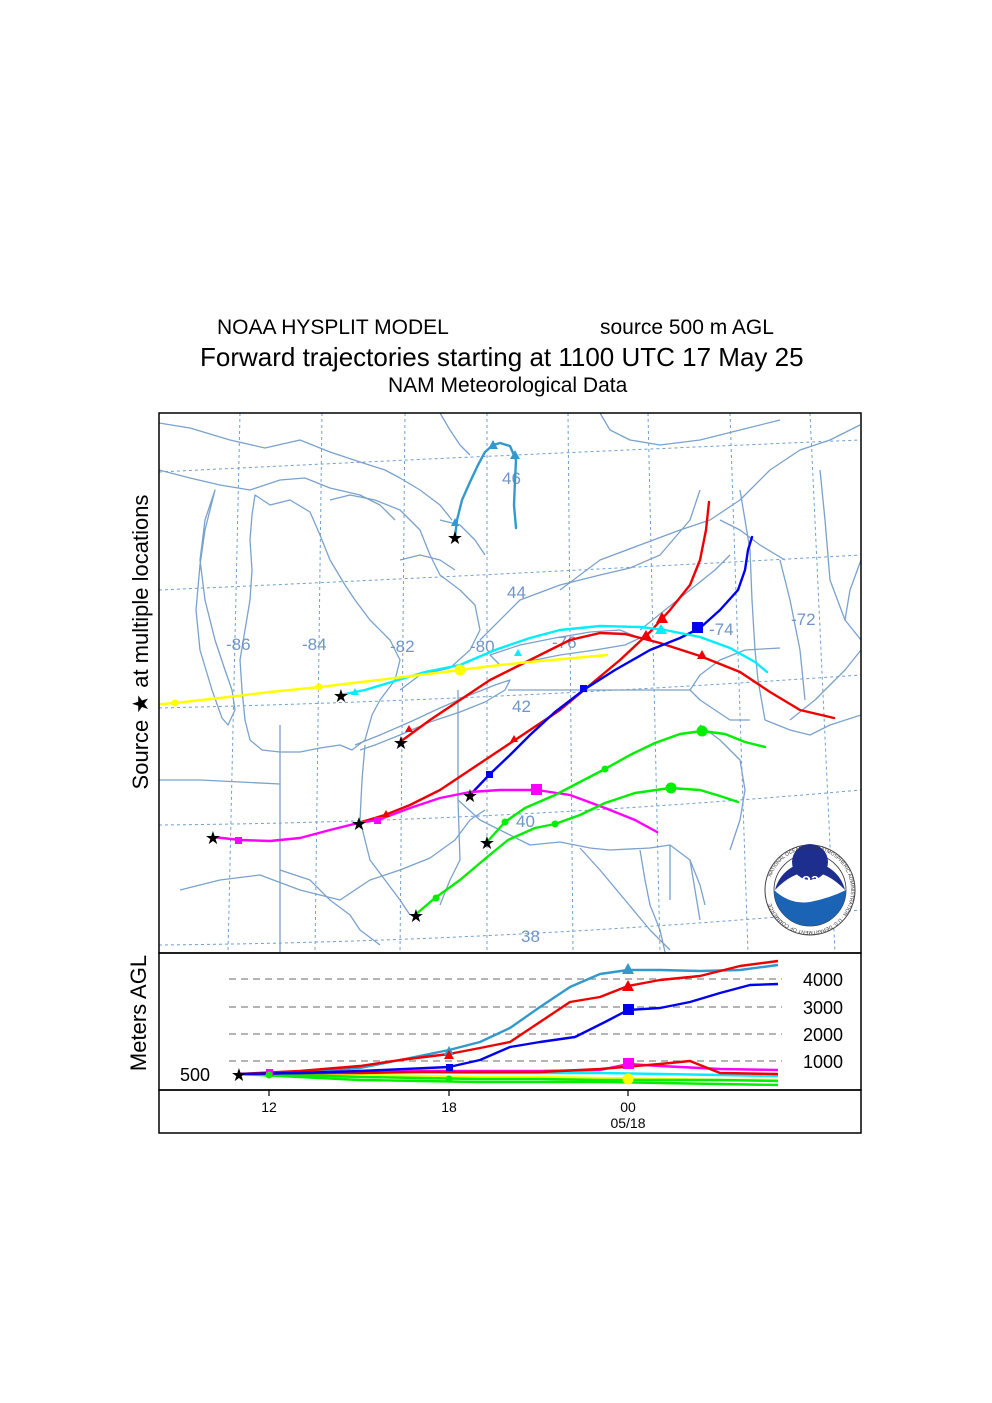 This screenshot has height=1403, width=992. I want to click on altitude-blue-path, so click(508, 1029).